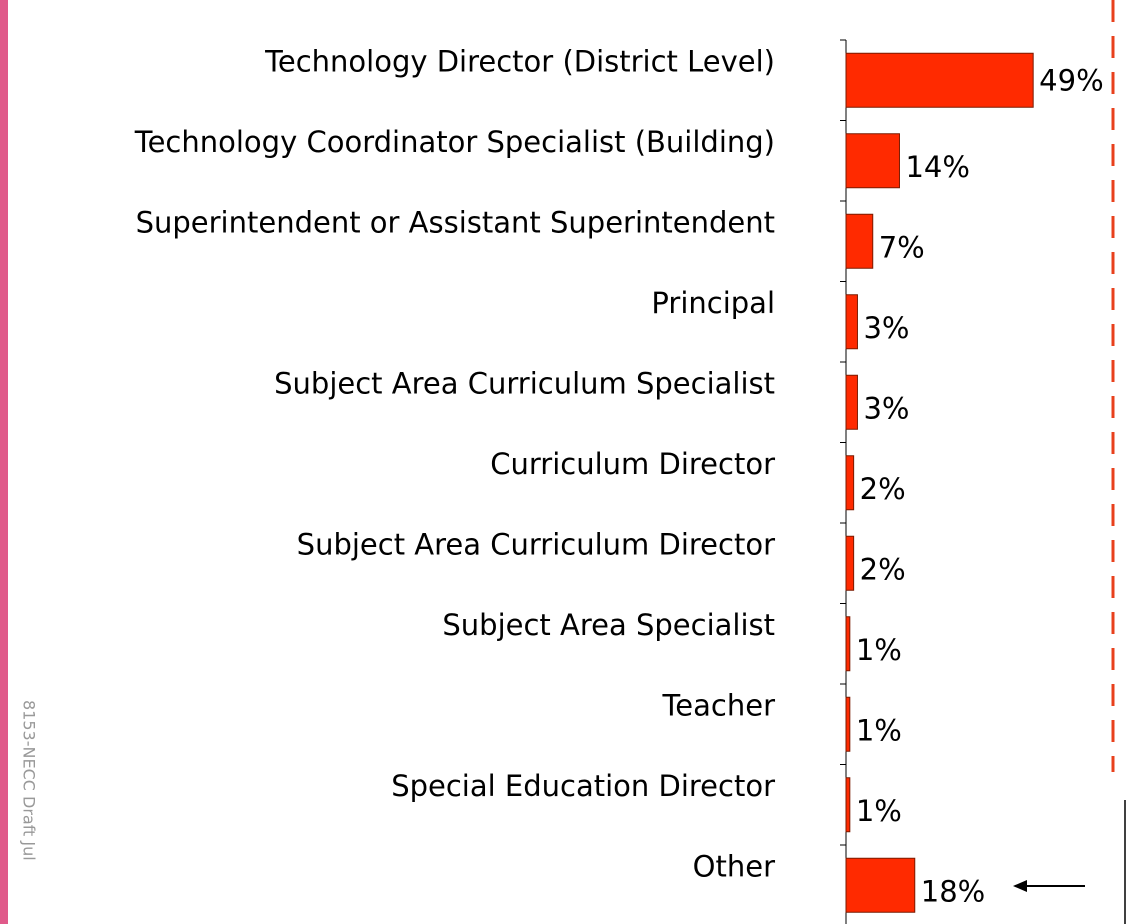 The width and height of the screenshot is (1128, 924). Describe the element at coordinates (4, 462) in the screenshot. I see `side-stripe` at that location.